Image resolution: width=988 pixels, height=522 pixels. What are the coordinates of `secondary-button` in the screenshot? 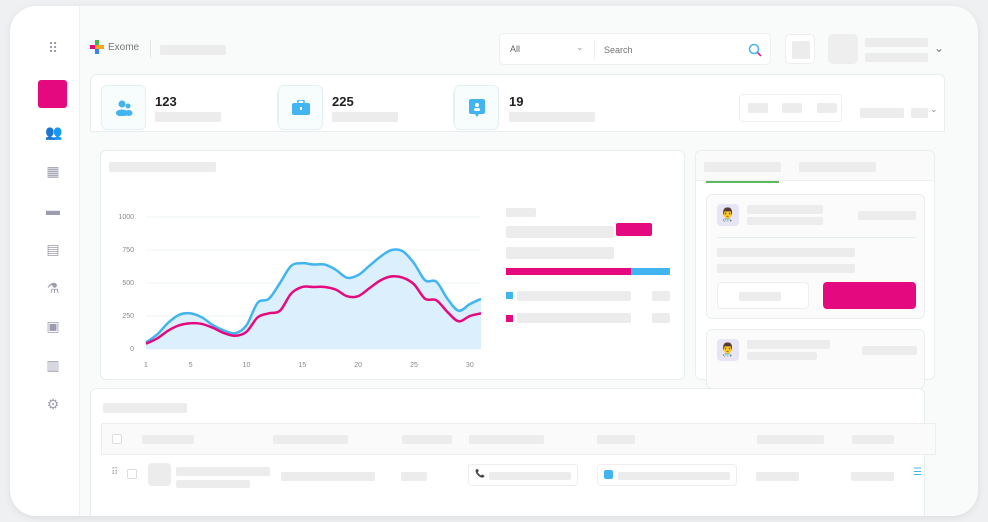 It's located at (763, 295).